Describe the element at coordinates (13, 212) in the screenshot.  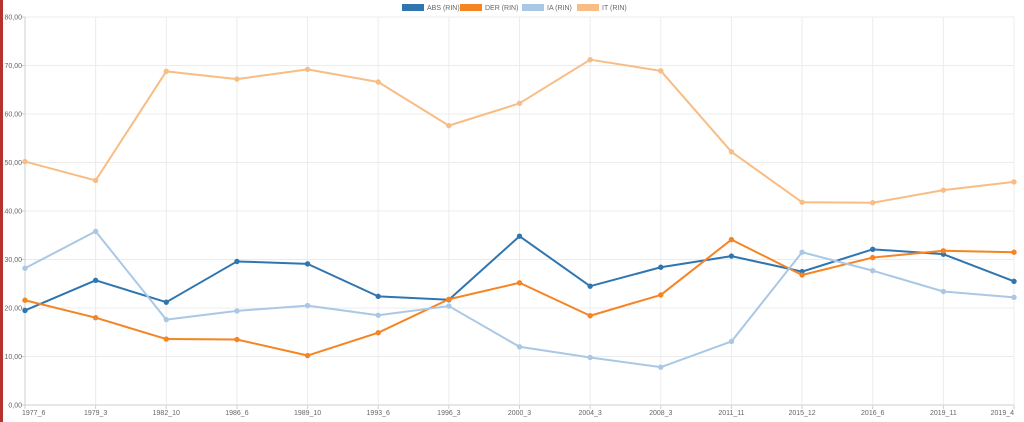
I see `y-tick-label: 40,00` at that location.